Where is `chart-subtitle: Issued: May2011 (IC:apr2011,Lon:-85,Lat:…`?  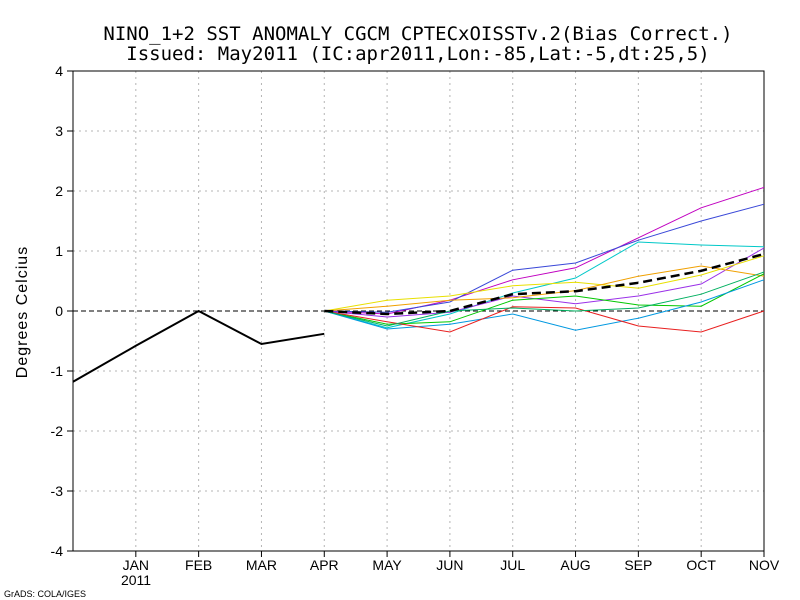
chart-subtitle: Issued: May2011 (IC:apr2011,Lon:-85,Lat:… is located at coordinates (417, 54).